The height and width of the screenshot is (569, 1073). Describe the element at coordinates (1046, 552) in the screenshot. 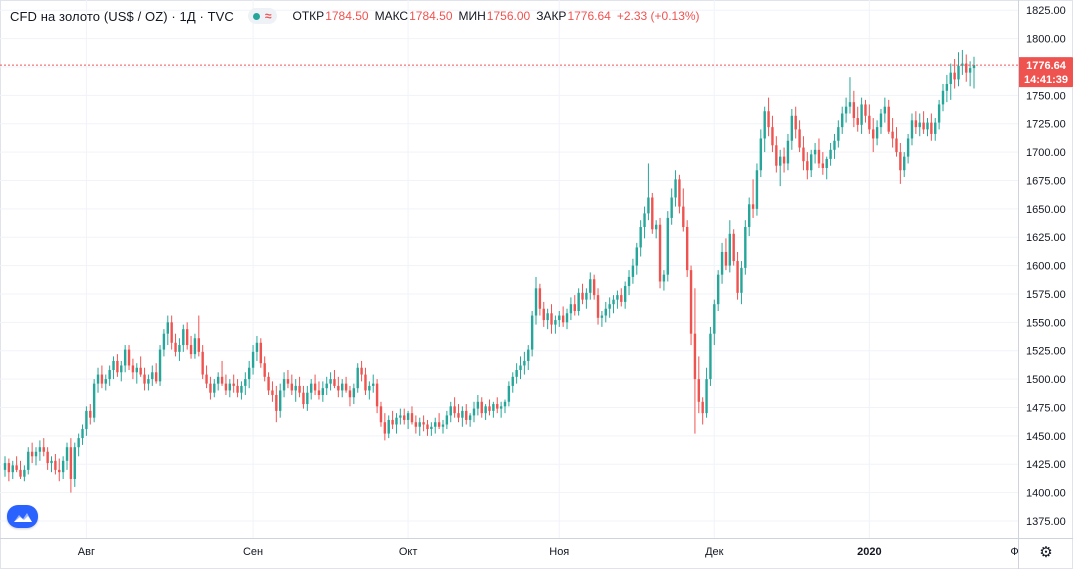

I see `gear-icon: ⚙` at that location.